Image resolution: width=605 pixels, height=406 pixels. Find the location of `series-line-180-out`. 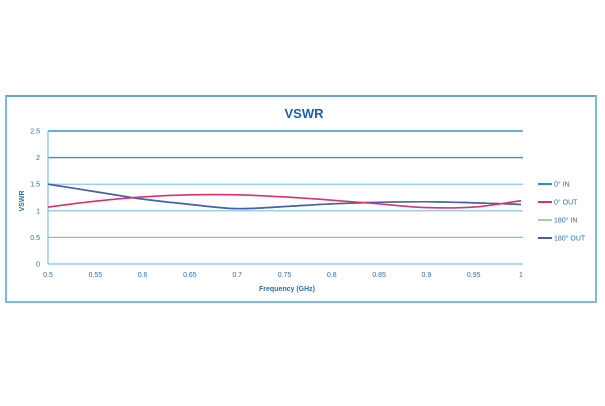

series-line-180-out is located at coordinates (284, 196).